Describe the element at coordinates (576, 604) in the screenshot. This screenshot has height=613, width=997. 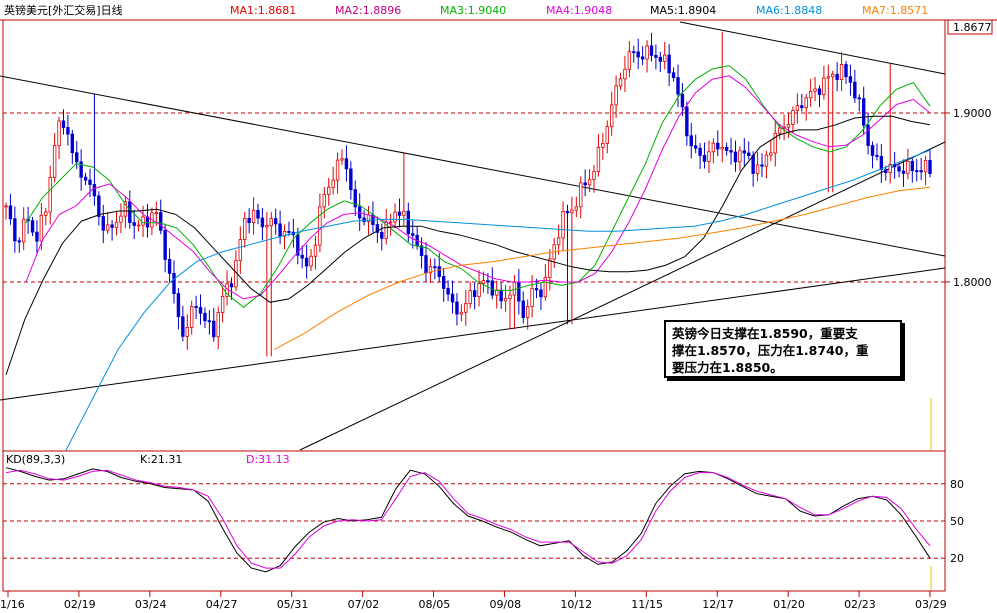
I see `x-tick-label-8: 10/12` at that location.